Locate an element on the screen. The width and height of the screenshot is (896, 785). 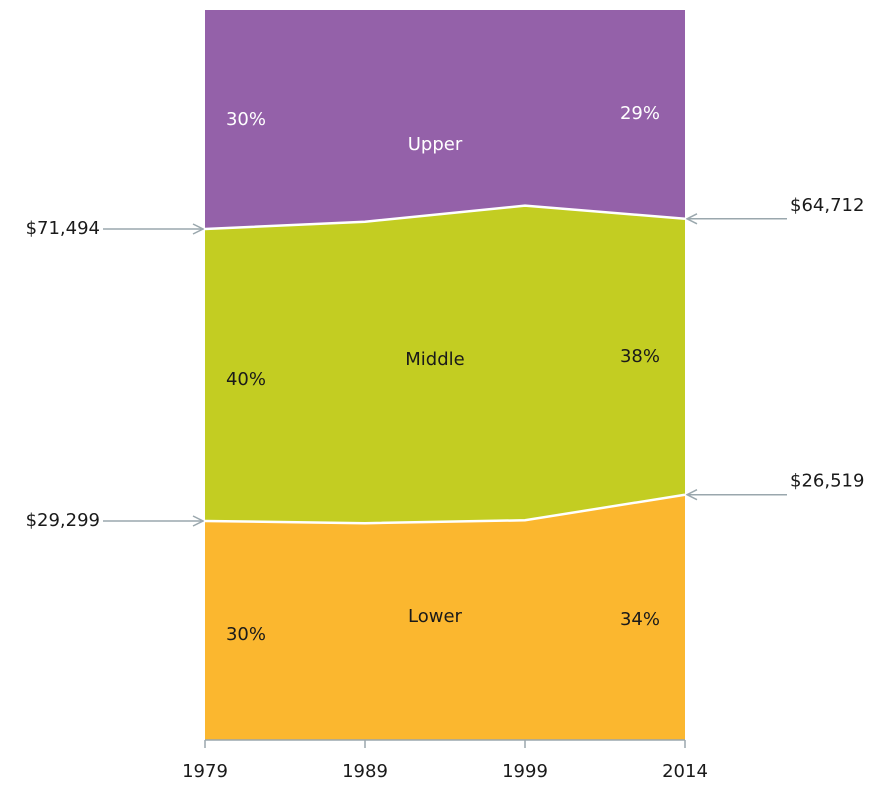
series-label: Middle is located at coordinates (434, 359).